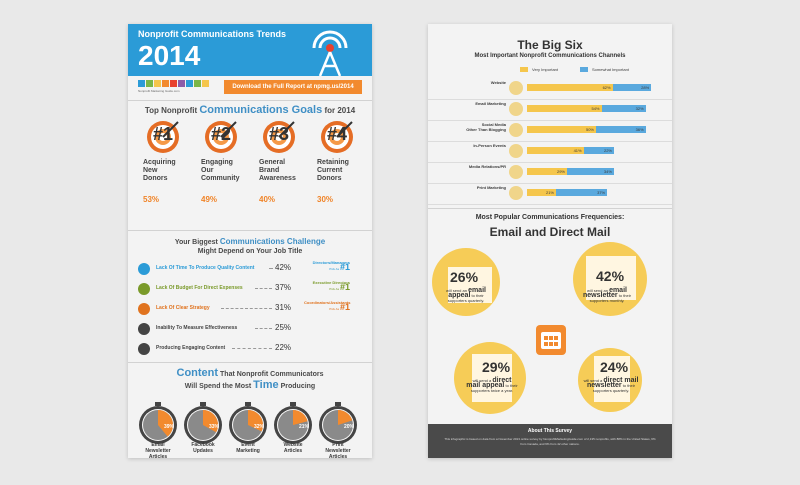  Describe the element at coordinates (197, 328) in the screenshot. I see `challenge-label: Inability To Measure Effectiveness` at that location.